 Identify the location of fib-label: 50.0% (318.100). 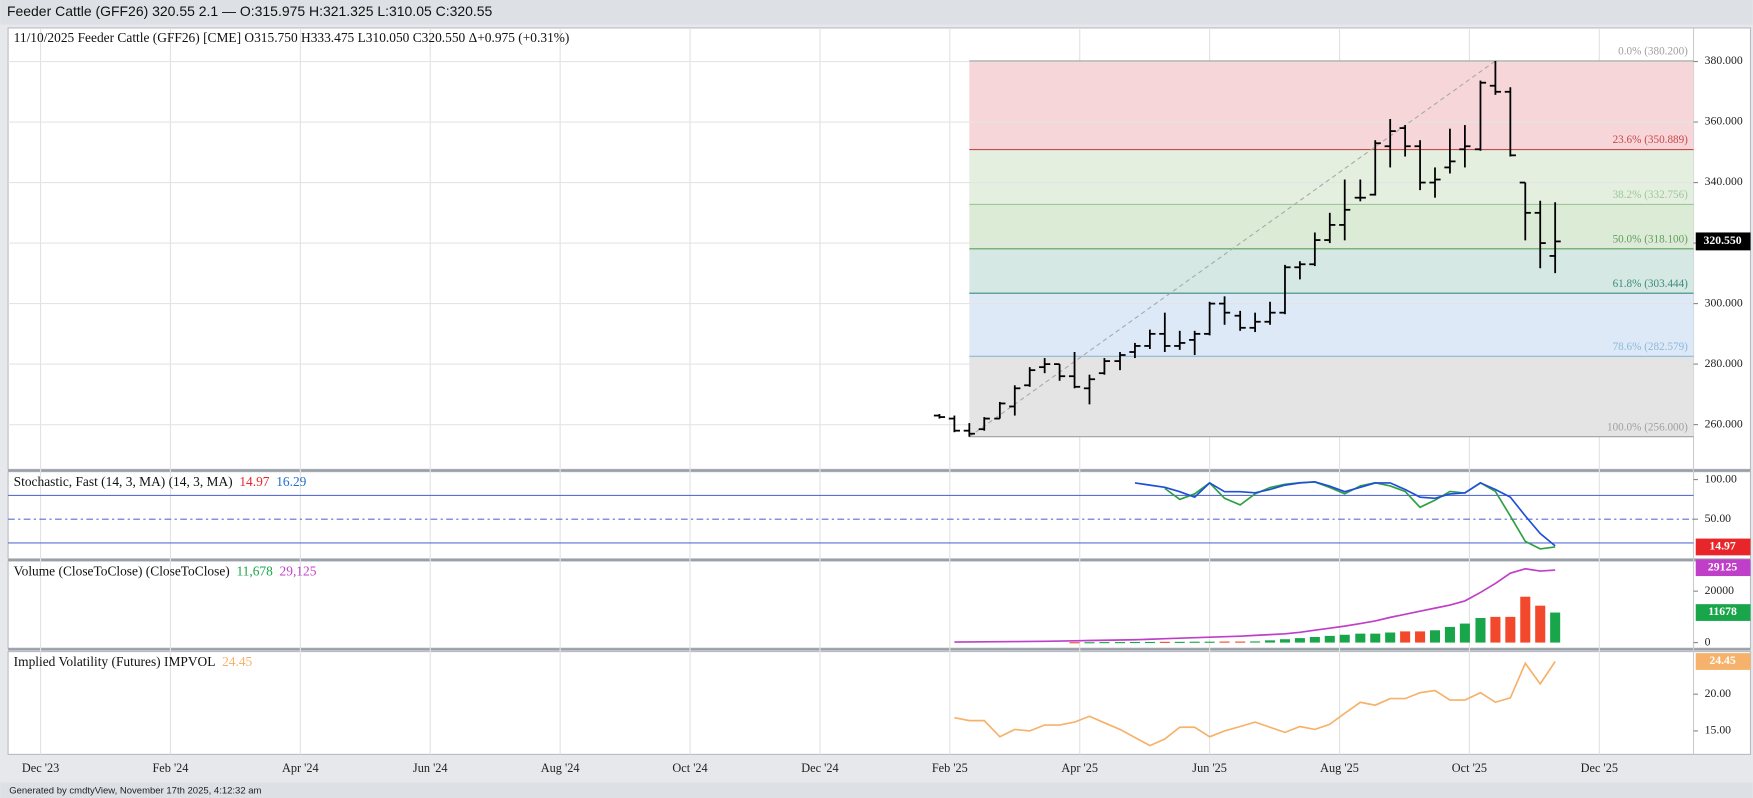
(1651, 239).